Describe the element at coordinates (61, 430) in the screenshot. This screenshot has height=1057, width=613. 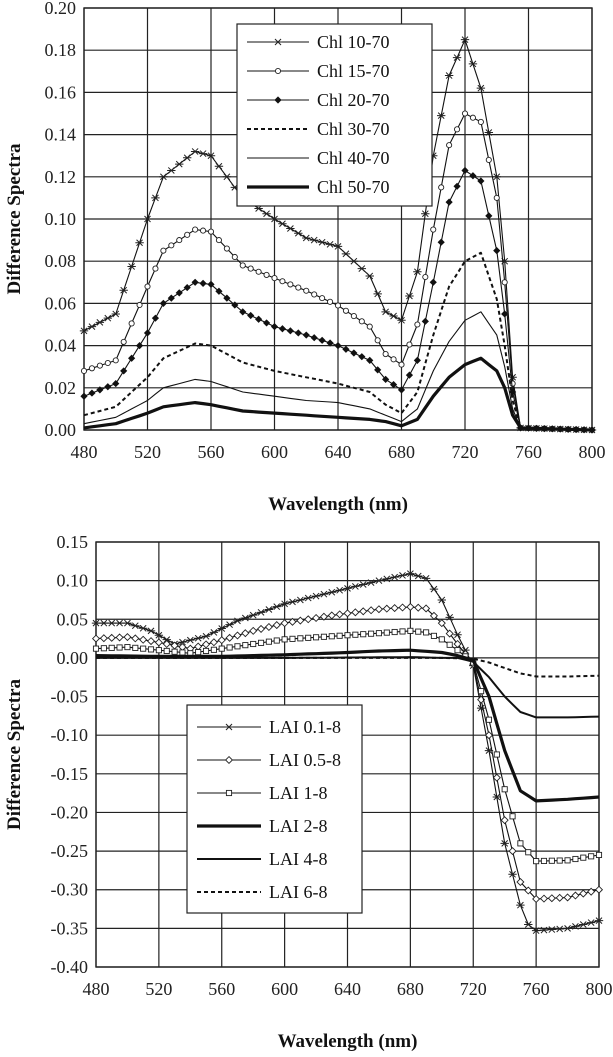
I see `y-tick-label: 0.00` at that location.